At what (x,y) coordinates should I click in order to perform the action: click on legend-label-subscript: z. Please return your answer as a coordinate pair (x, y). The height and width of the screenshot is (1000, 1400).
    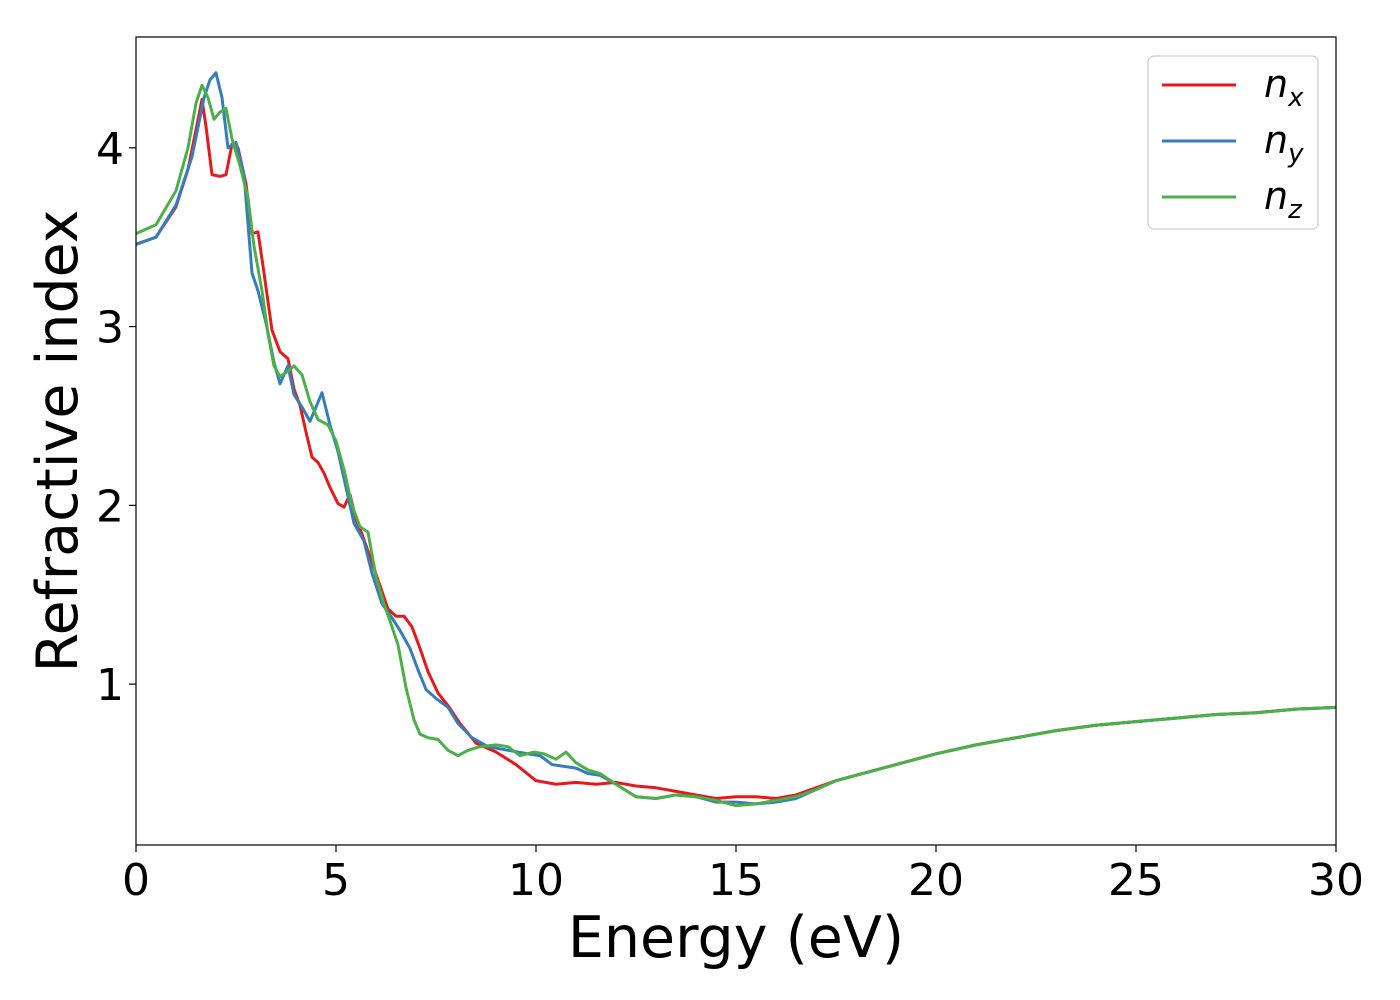
    Looking at the image, I should click on (1295, 210).